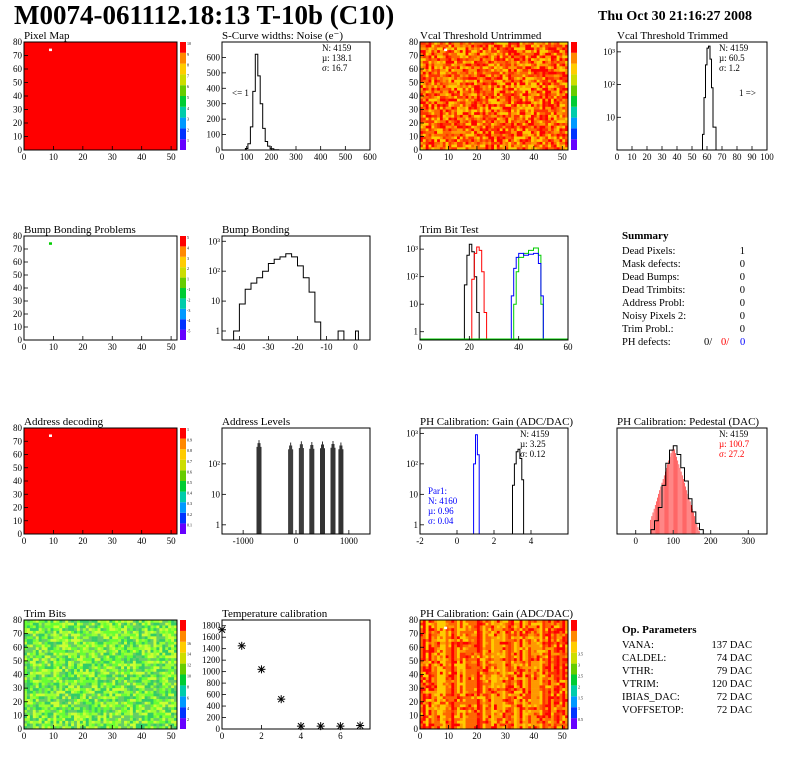 The width and height of the screenshot is (796, 772). Describe the element at coordinates (172, 736) in the screenshot. I see `x-tick-label: 50` at that location.